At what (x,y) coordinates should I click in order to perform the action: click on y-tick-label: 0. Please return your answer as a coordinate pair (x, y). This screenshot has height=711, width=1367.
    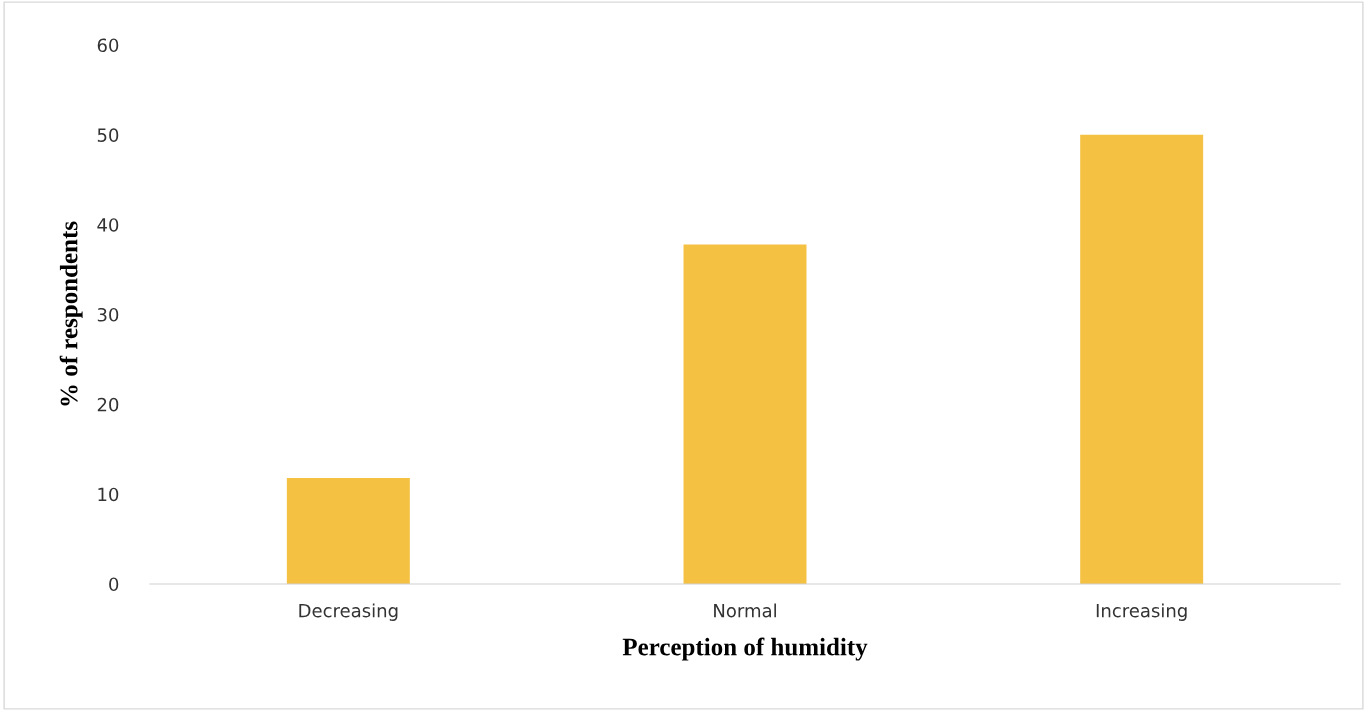
    Looking at the image, I should click on (114, 584).